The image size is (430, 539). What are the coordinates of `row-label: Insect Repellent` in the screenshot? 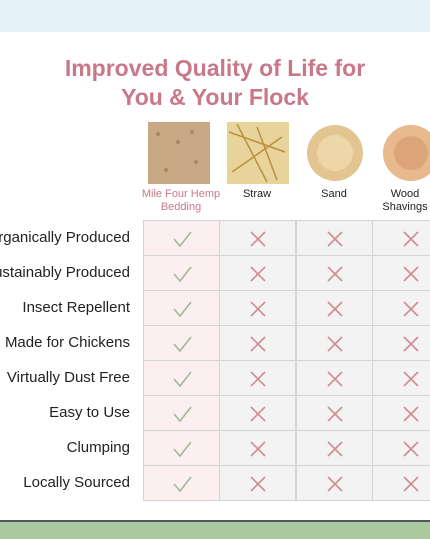 It's located at (76, 307).